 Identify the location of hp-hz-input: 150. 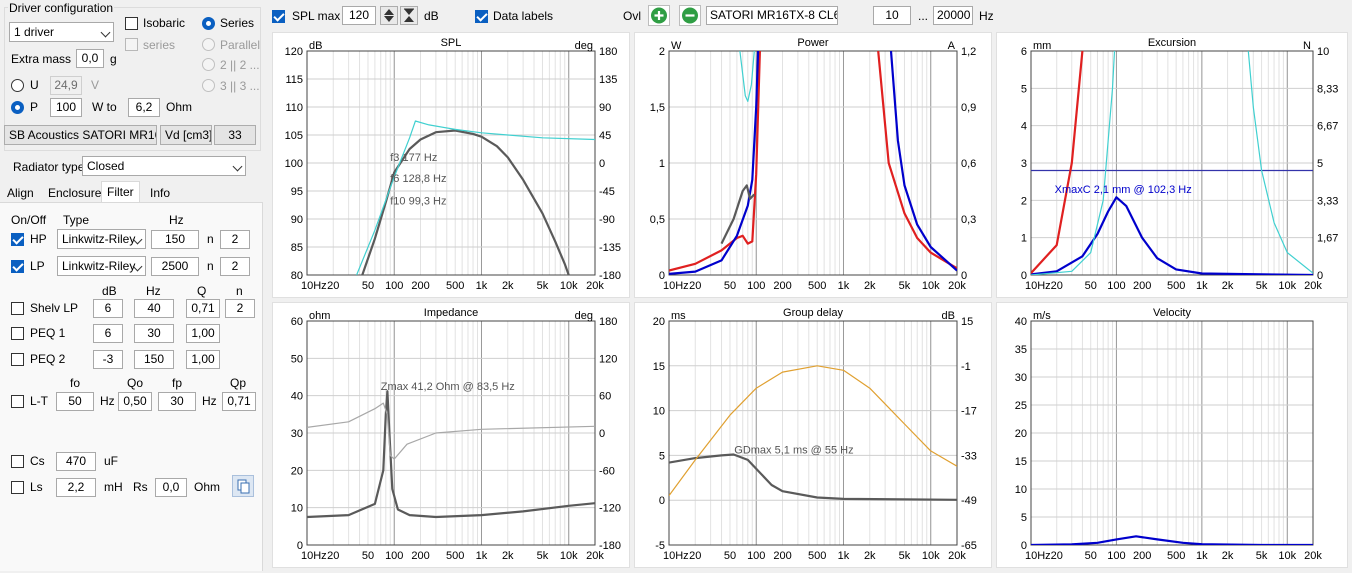
(175, 239).